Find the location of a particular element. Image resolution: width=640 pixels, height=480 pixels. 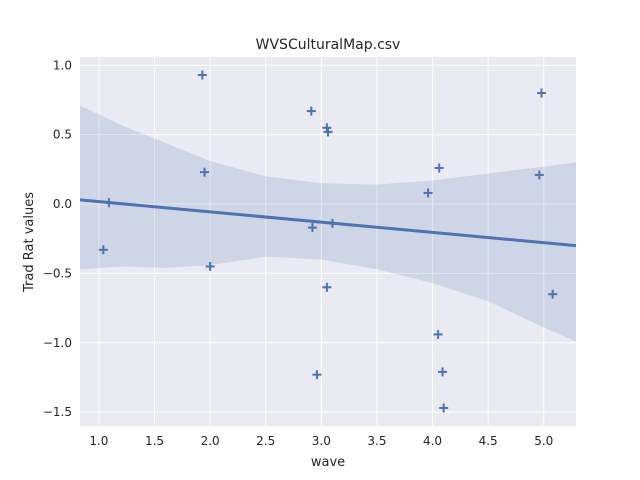

x-tick-labels: 1.0 1.5 2.0 2.5 3.0 3.5 4.0 4.5 5.0 is located at coordinates (321, 441).